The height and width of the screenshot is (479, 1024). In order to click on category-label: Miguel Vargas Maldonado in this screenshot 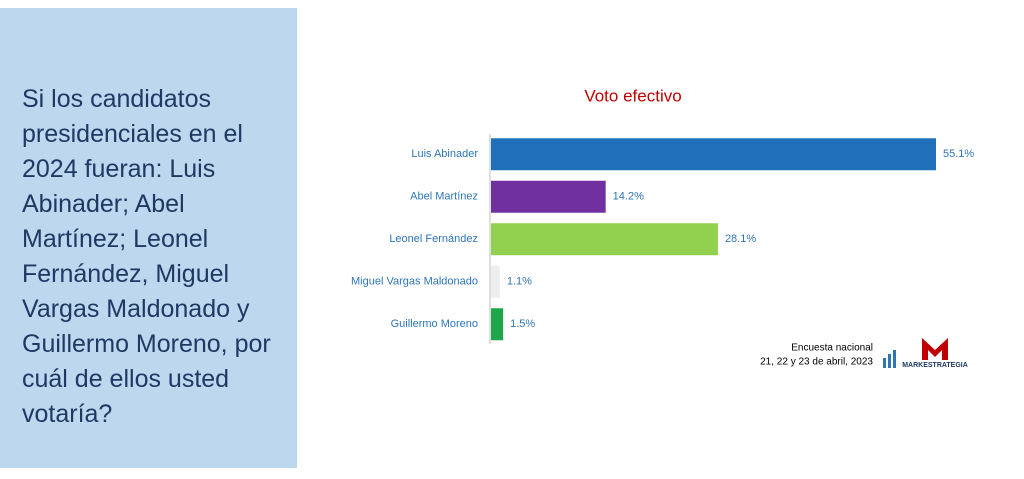, I will do `click(414, 282)`.